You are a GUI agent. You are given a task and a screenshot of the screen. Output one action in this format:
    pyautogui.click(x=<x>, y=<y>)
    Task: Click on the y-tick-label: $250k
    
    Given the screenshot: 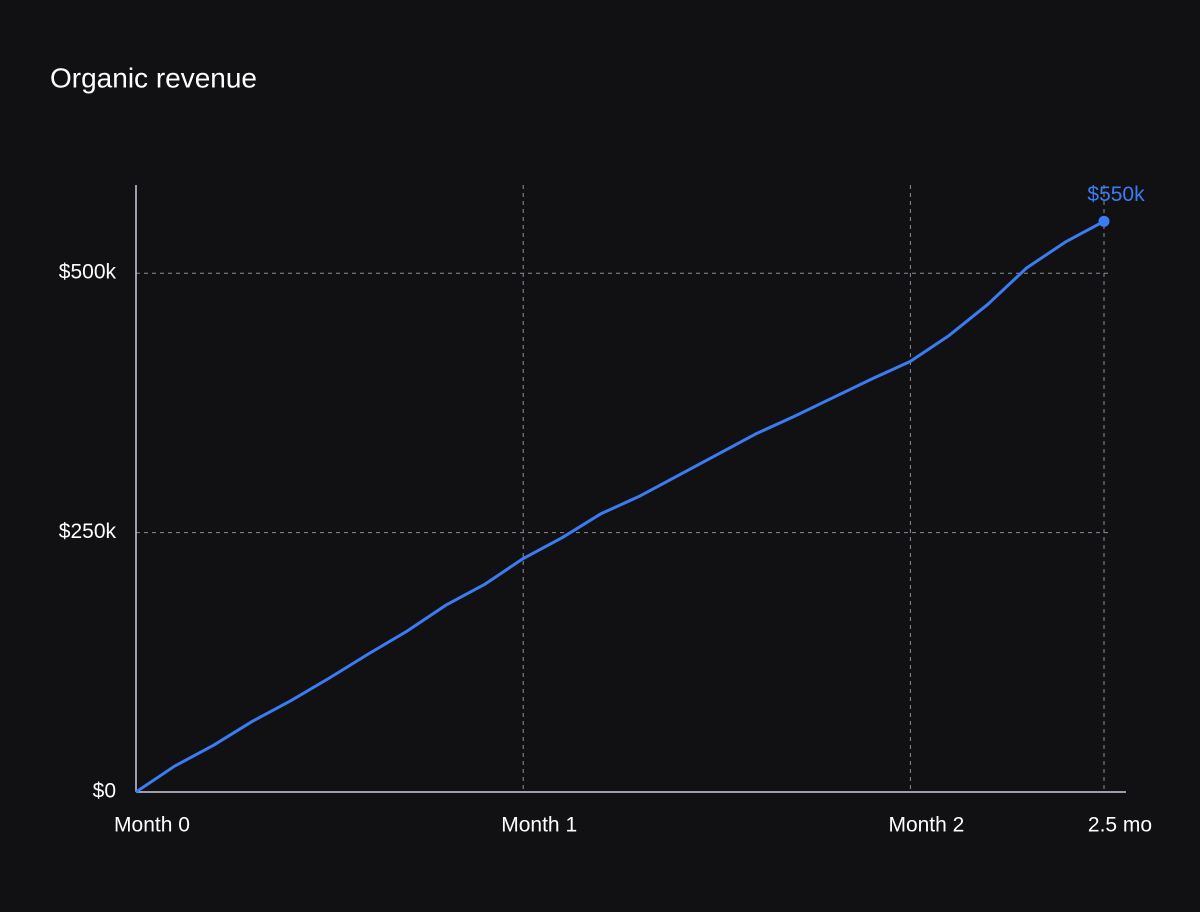 What is the action you would take?
    pyautogui.click(x=88, y=531)
    